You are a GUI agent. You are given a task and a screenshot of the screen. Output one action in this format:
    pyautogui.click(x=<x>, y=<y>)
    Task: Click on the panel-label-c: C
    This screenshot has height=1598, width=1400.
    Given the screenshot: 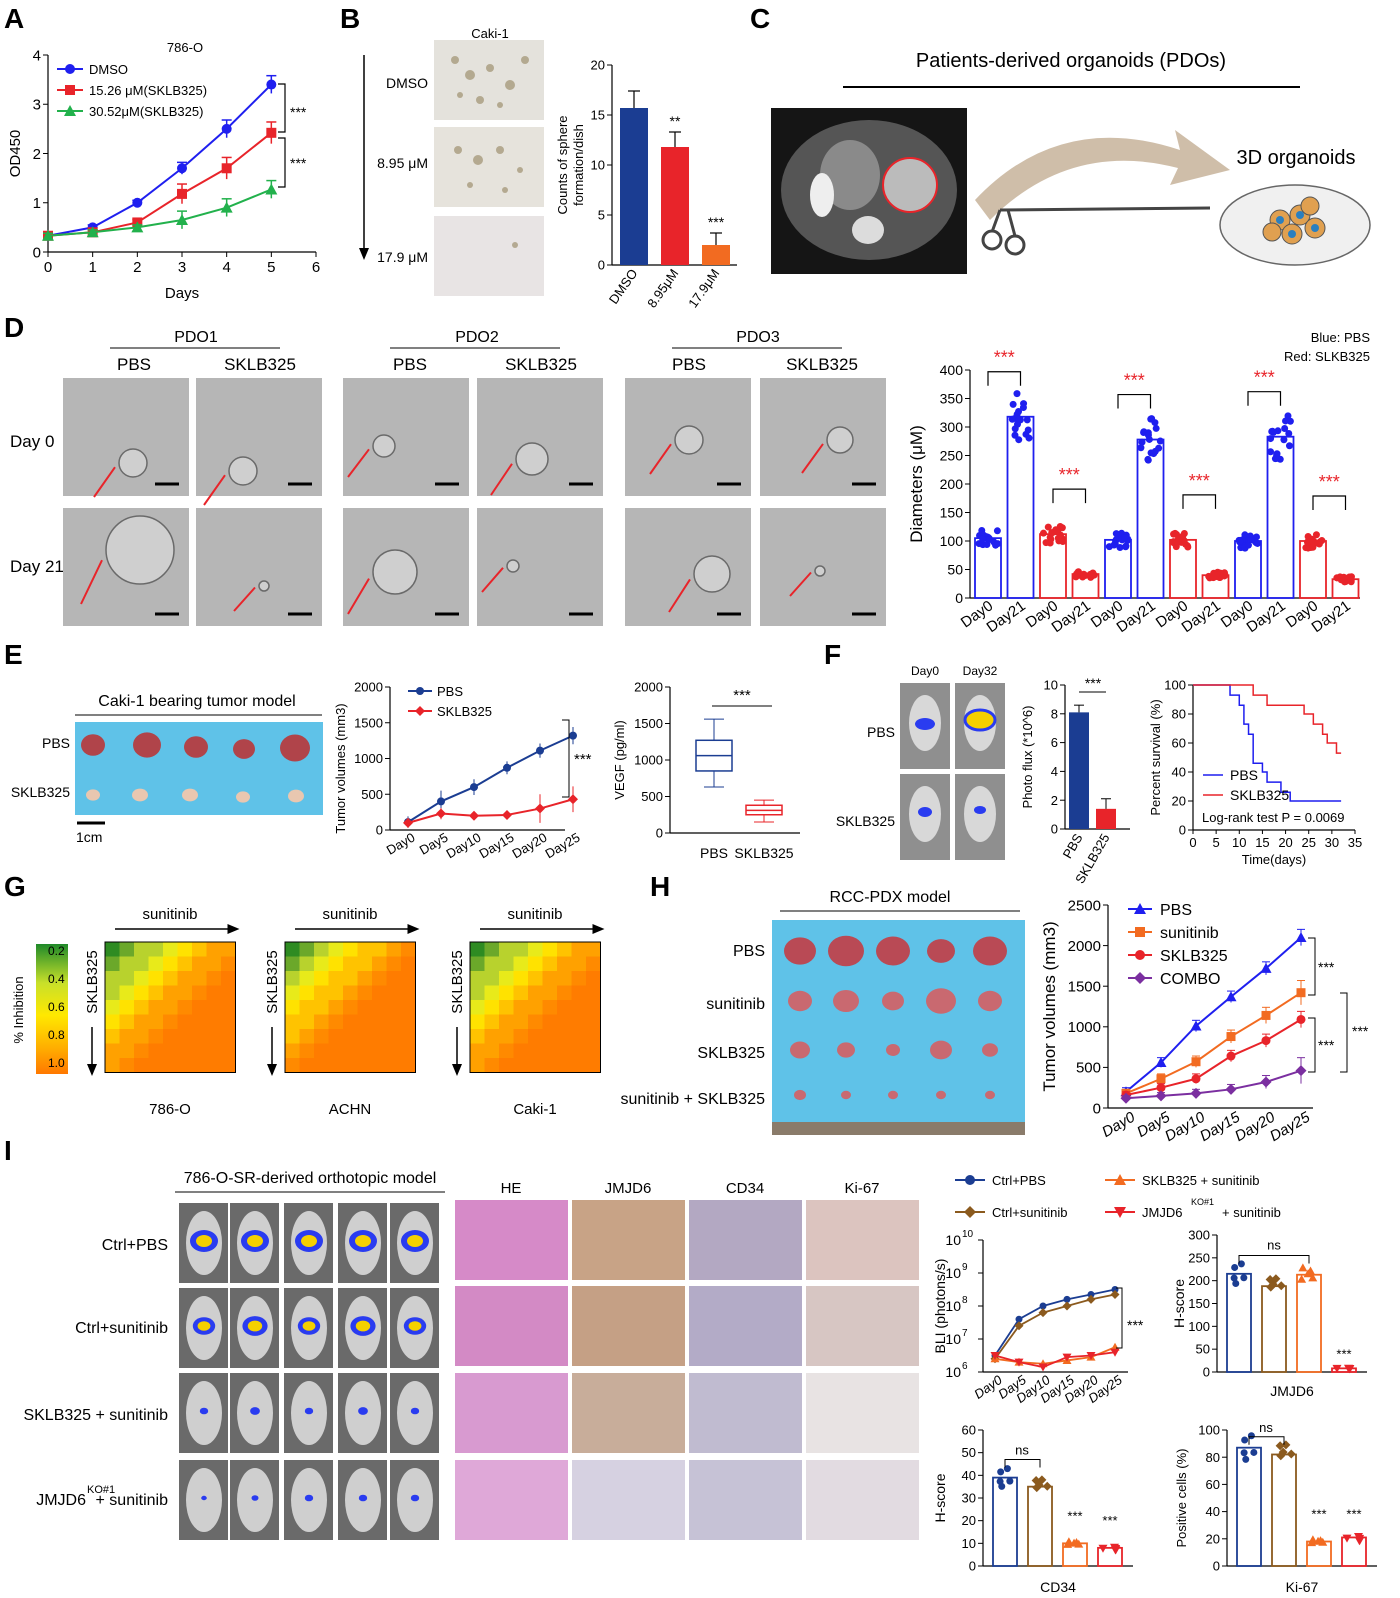 What is the action you would take?
    pyautogui.click(x=760, y=18)
    